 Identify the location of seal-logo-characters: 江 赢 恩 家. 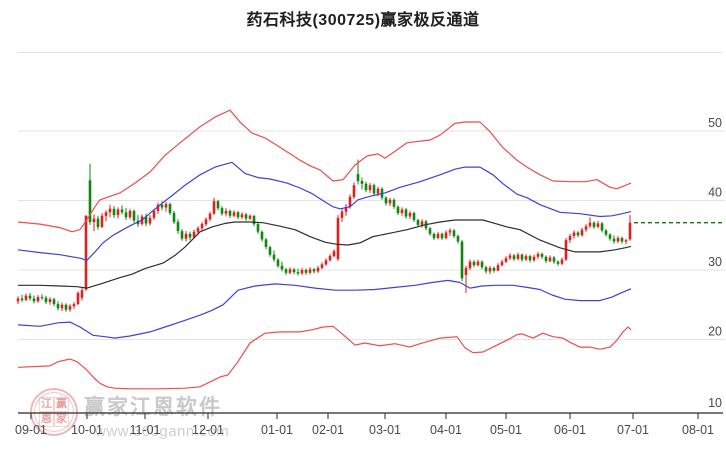
(54, 412).